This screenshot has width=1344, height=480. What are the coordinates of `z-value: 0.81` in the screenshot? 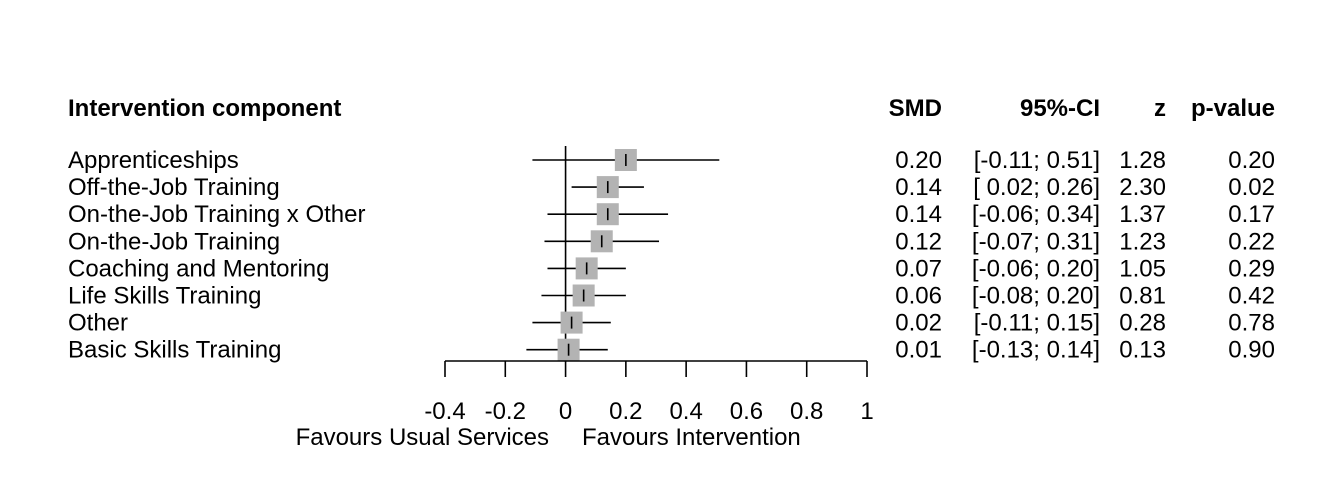 It's located at (1142, 296).